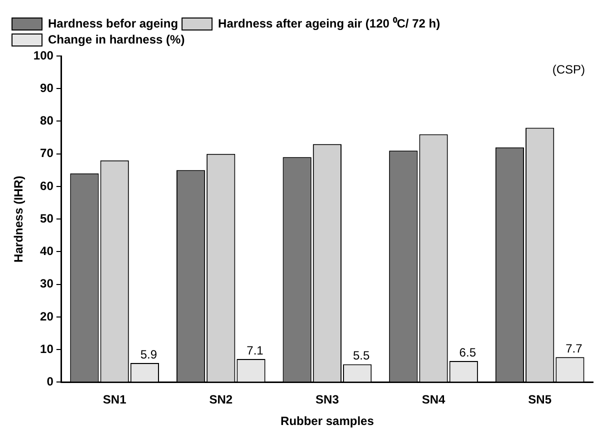  Describe the element at coordinates (43, 55) in the screenshot. I see `y-tick-label: 100` at that location.